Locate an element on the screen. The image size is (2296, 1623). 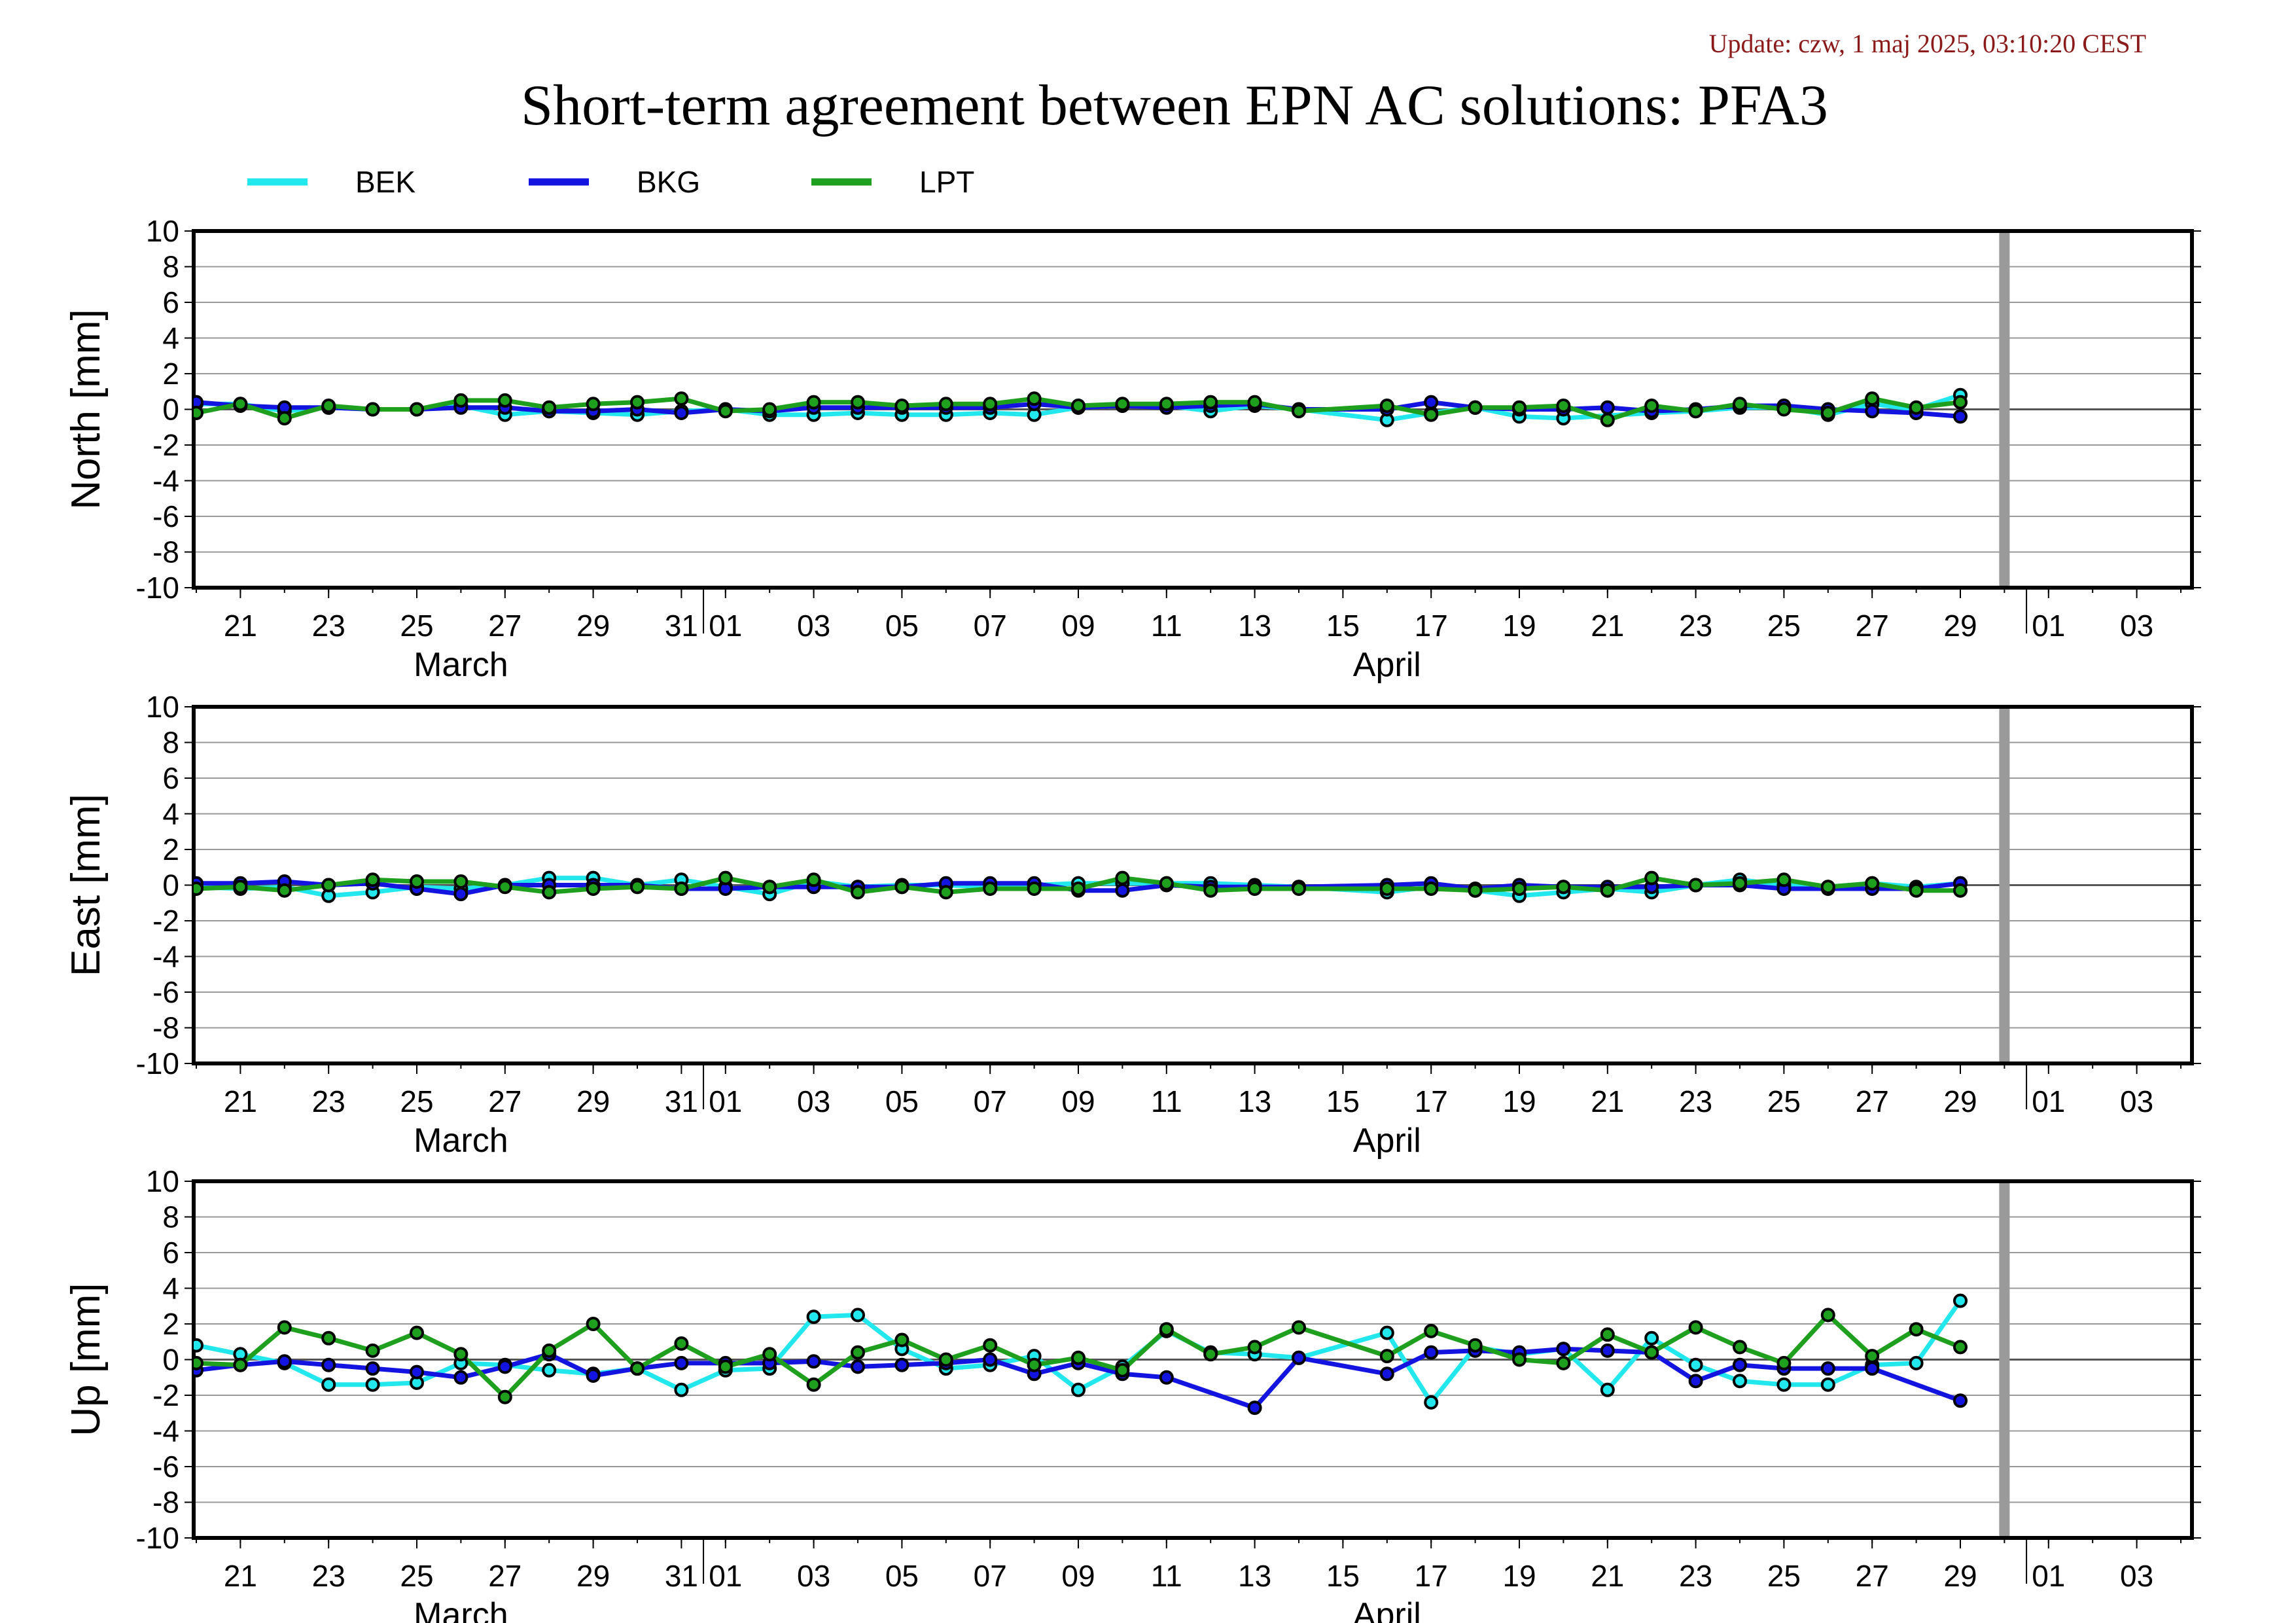
x-tick-label: 17 is located at coordinates (1431, 1576).